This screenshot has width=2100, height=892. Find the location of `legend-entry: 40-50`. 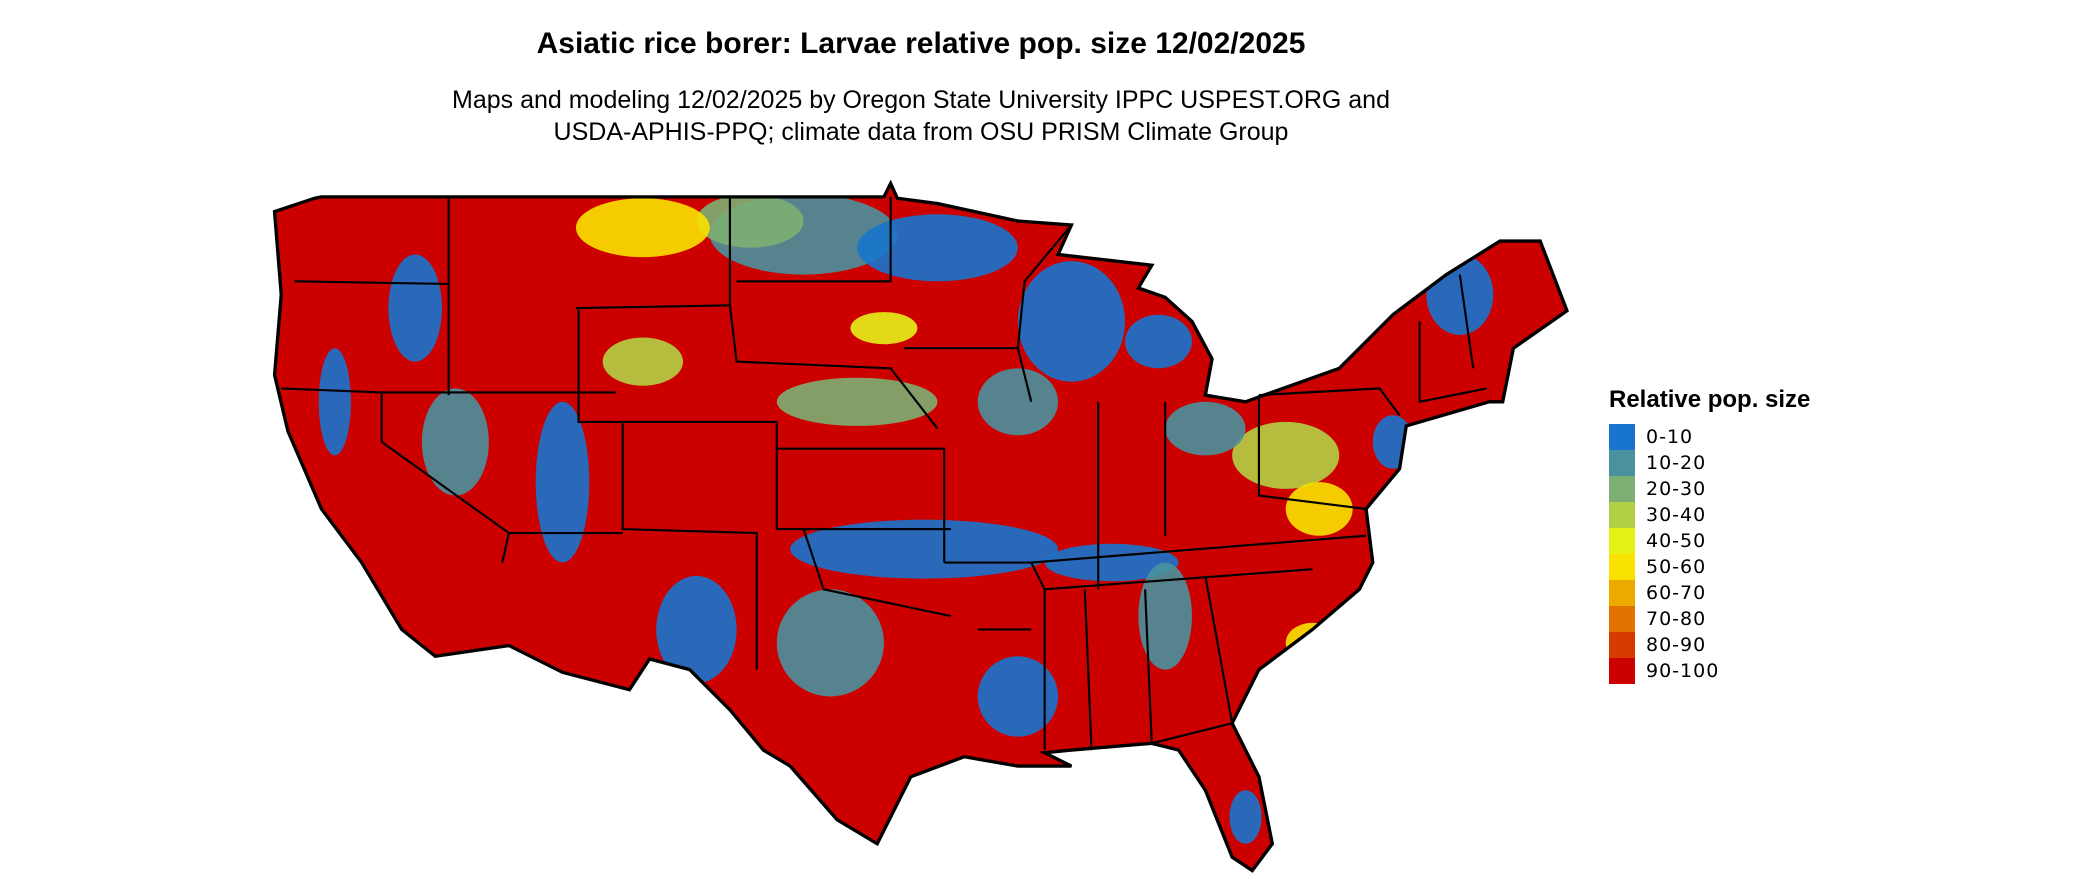

legend-entry: 40-50 is located at coordinates (1709, 541).